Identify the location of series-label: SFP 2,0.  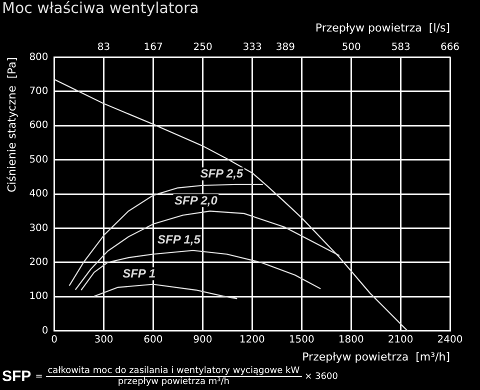
(196, 200).